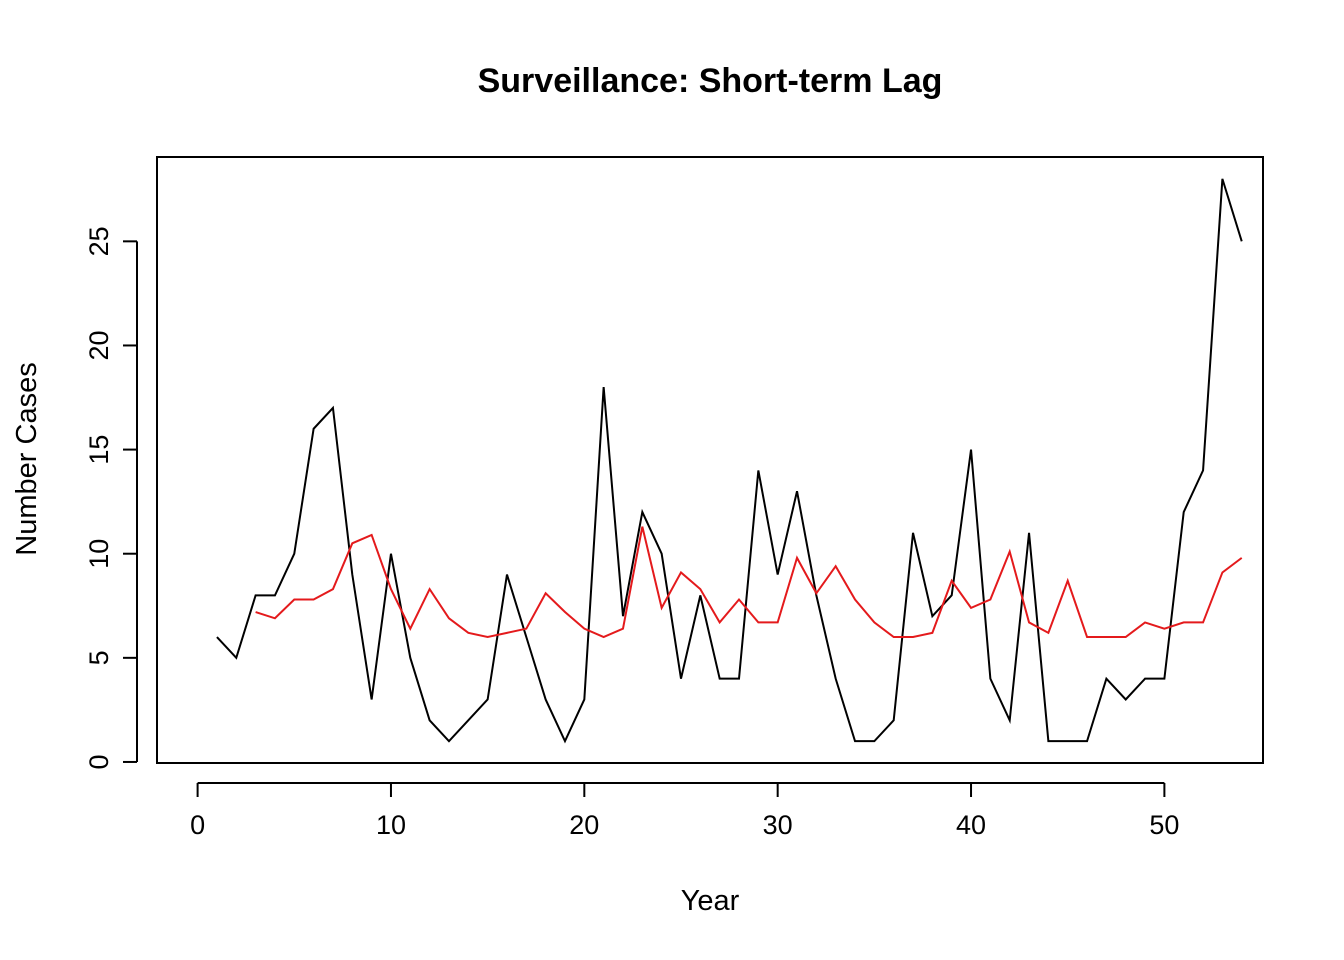 Image resolution: width=1344 pixels, height=960 pixels. What do you see at coordinates (99, 450) in the screenshot?
I see `y-tick-label: 15` at bounding box center [99, 450].